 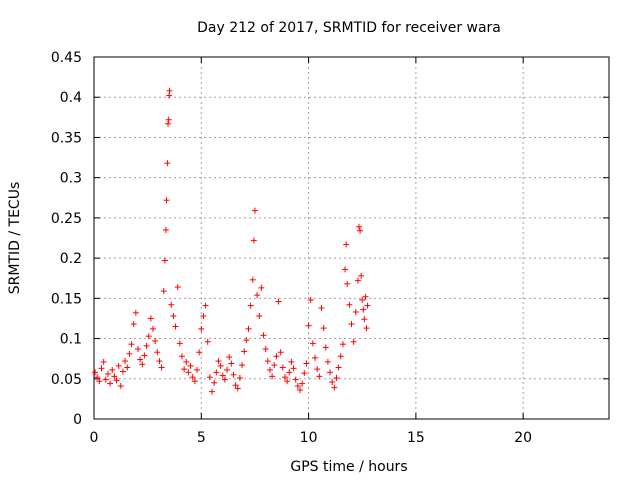 I want to click on x-tick-label: 10, so click(x=309, y=438).